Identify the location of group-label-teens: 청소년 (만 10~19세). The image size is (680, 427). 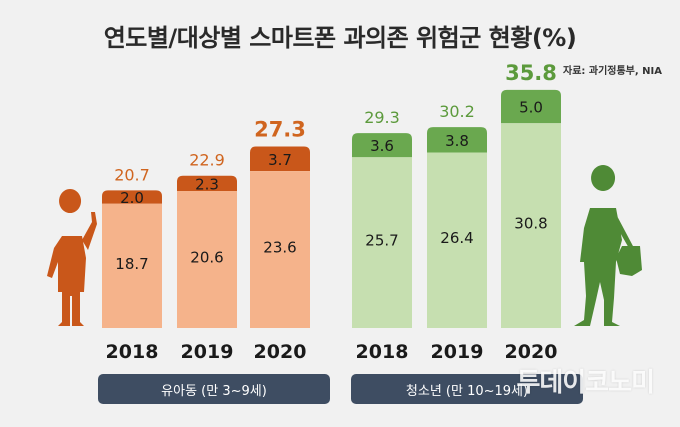
(467, 389).